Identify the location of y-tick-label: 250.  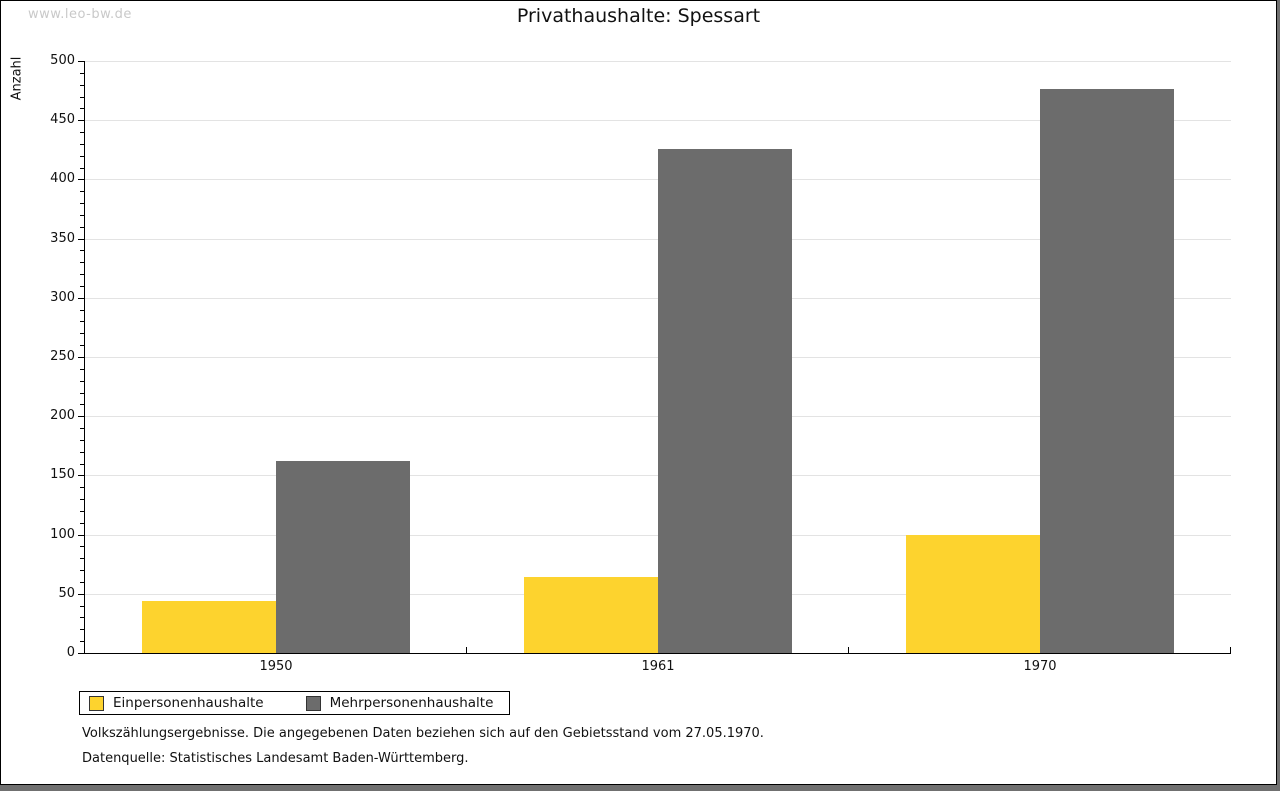
(62, 356).